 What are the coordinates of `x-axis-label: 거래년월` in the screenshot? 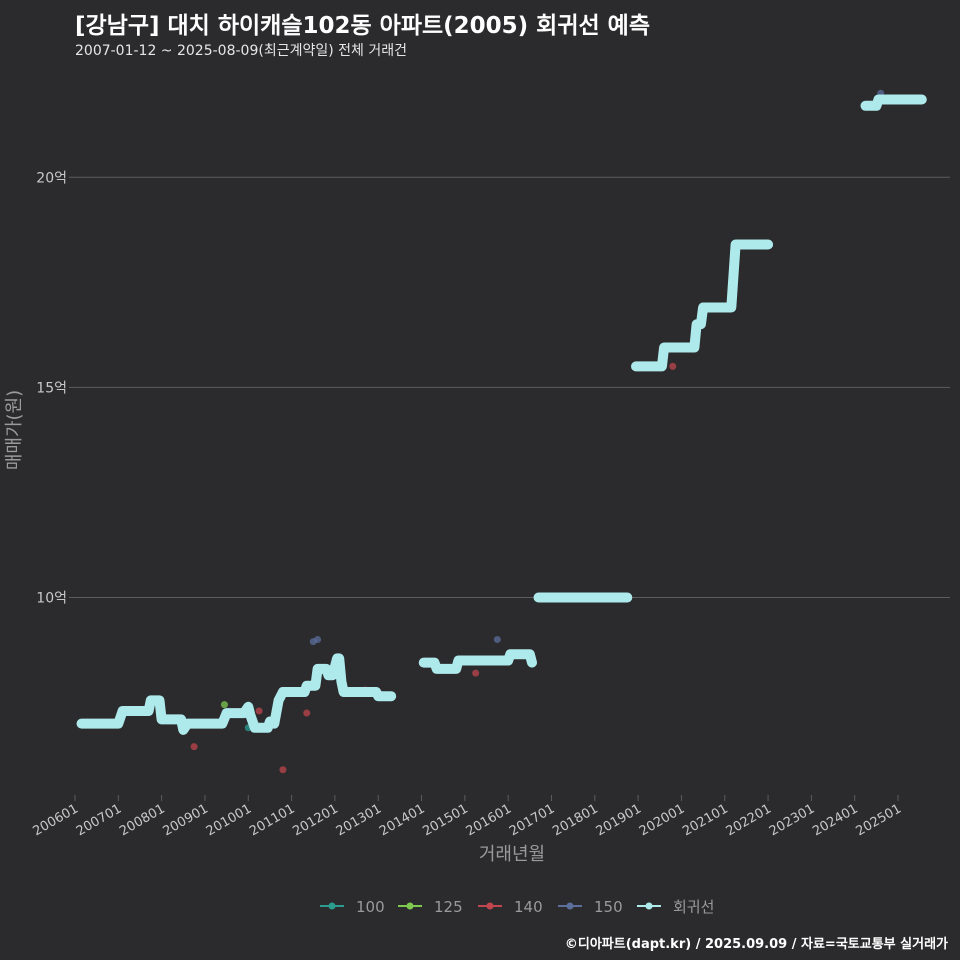 It's located at (512, 854).